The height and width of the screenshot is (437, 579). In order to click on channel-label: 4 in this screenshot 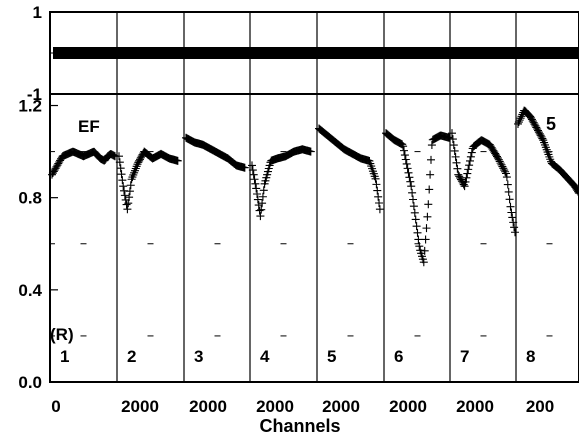, I will do `click(265, 356)`.